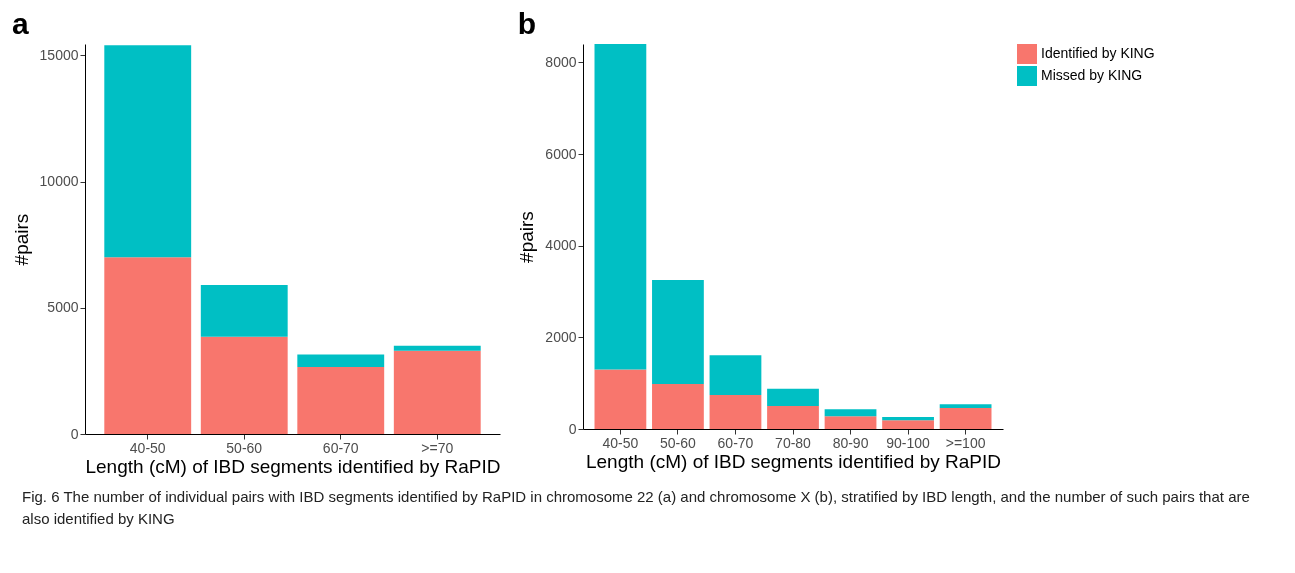  I want to click on x-tick-label: 90-100, so click(908, 442).